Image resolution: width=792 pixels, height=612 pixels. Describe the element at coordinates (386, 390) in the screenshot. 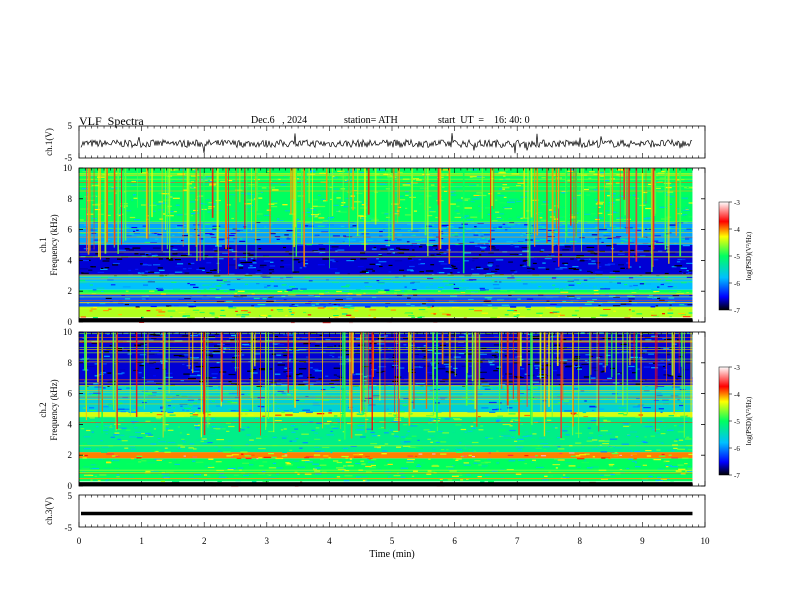

I see `spec-line` at that location.